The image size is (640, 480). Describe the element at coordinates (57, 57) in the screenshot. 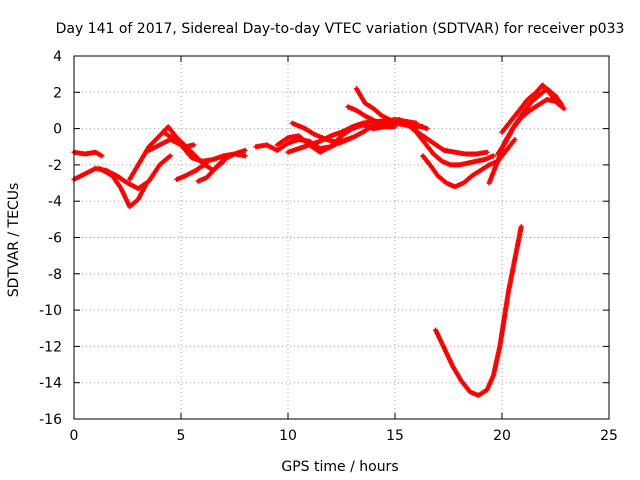

I see `y-tick-label: 4` at that location.